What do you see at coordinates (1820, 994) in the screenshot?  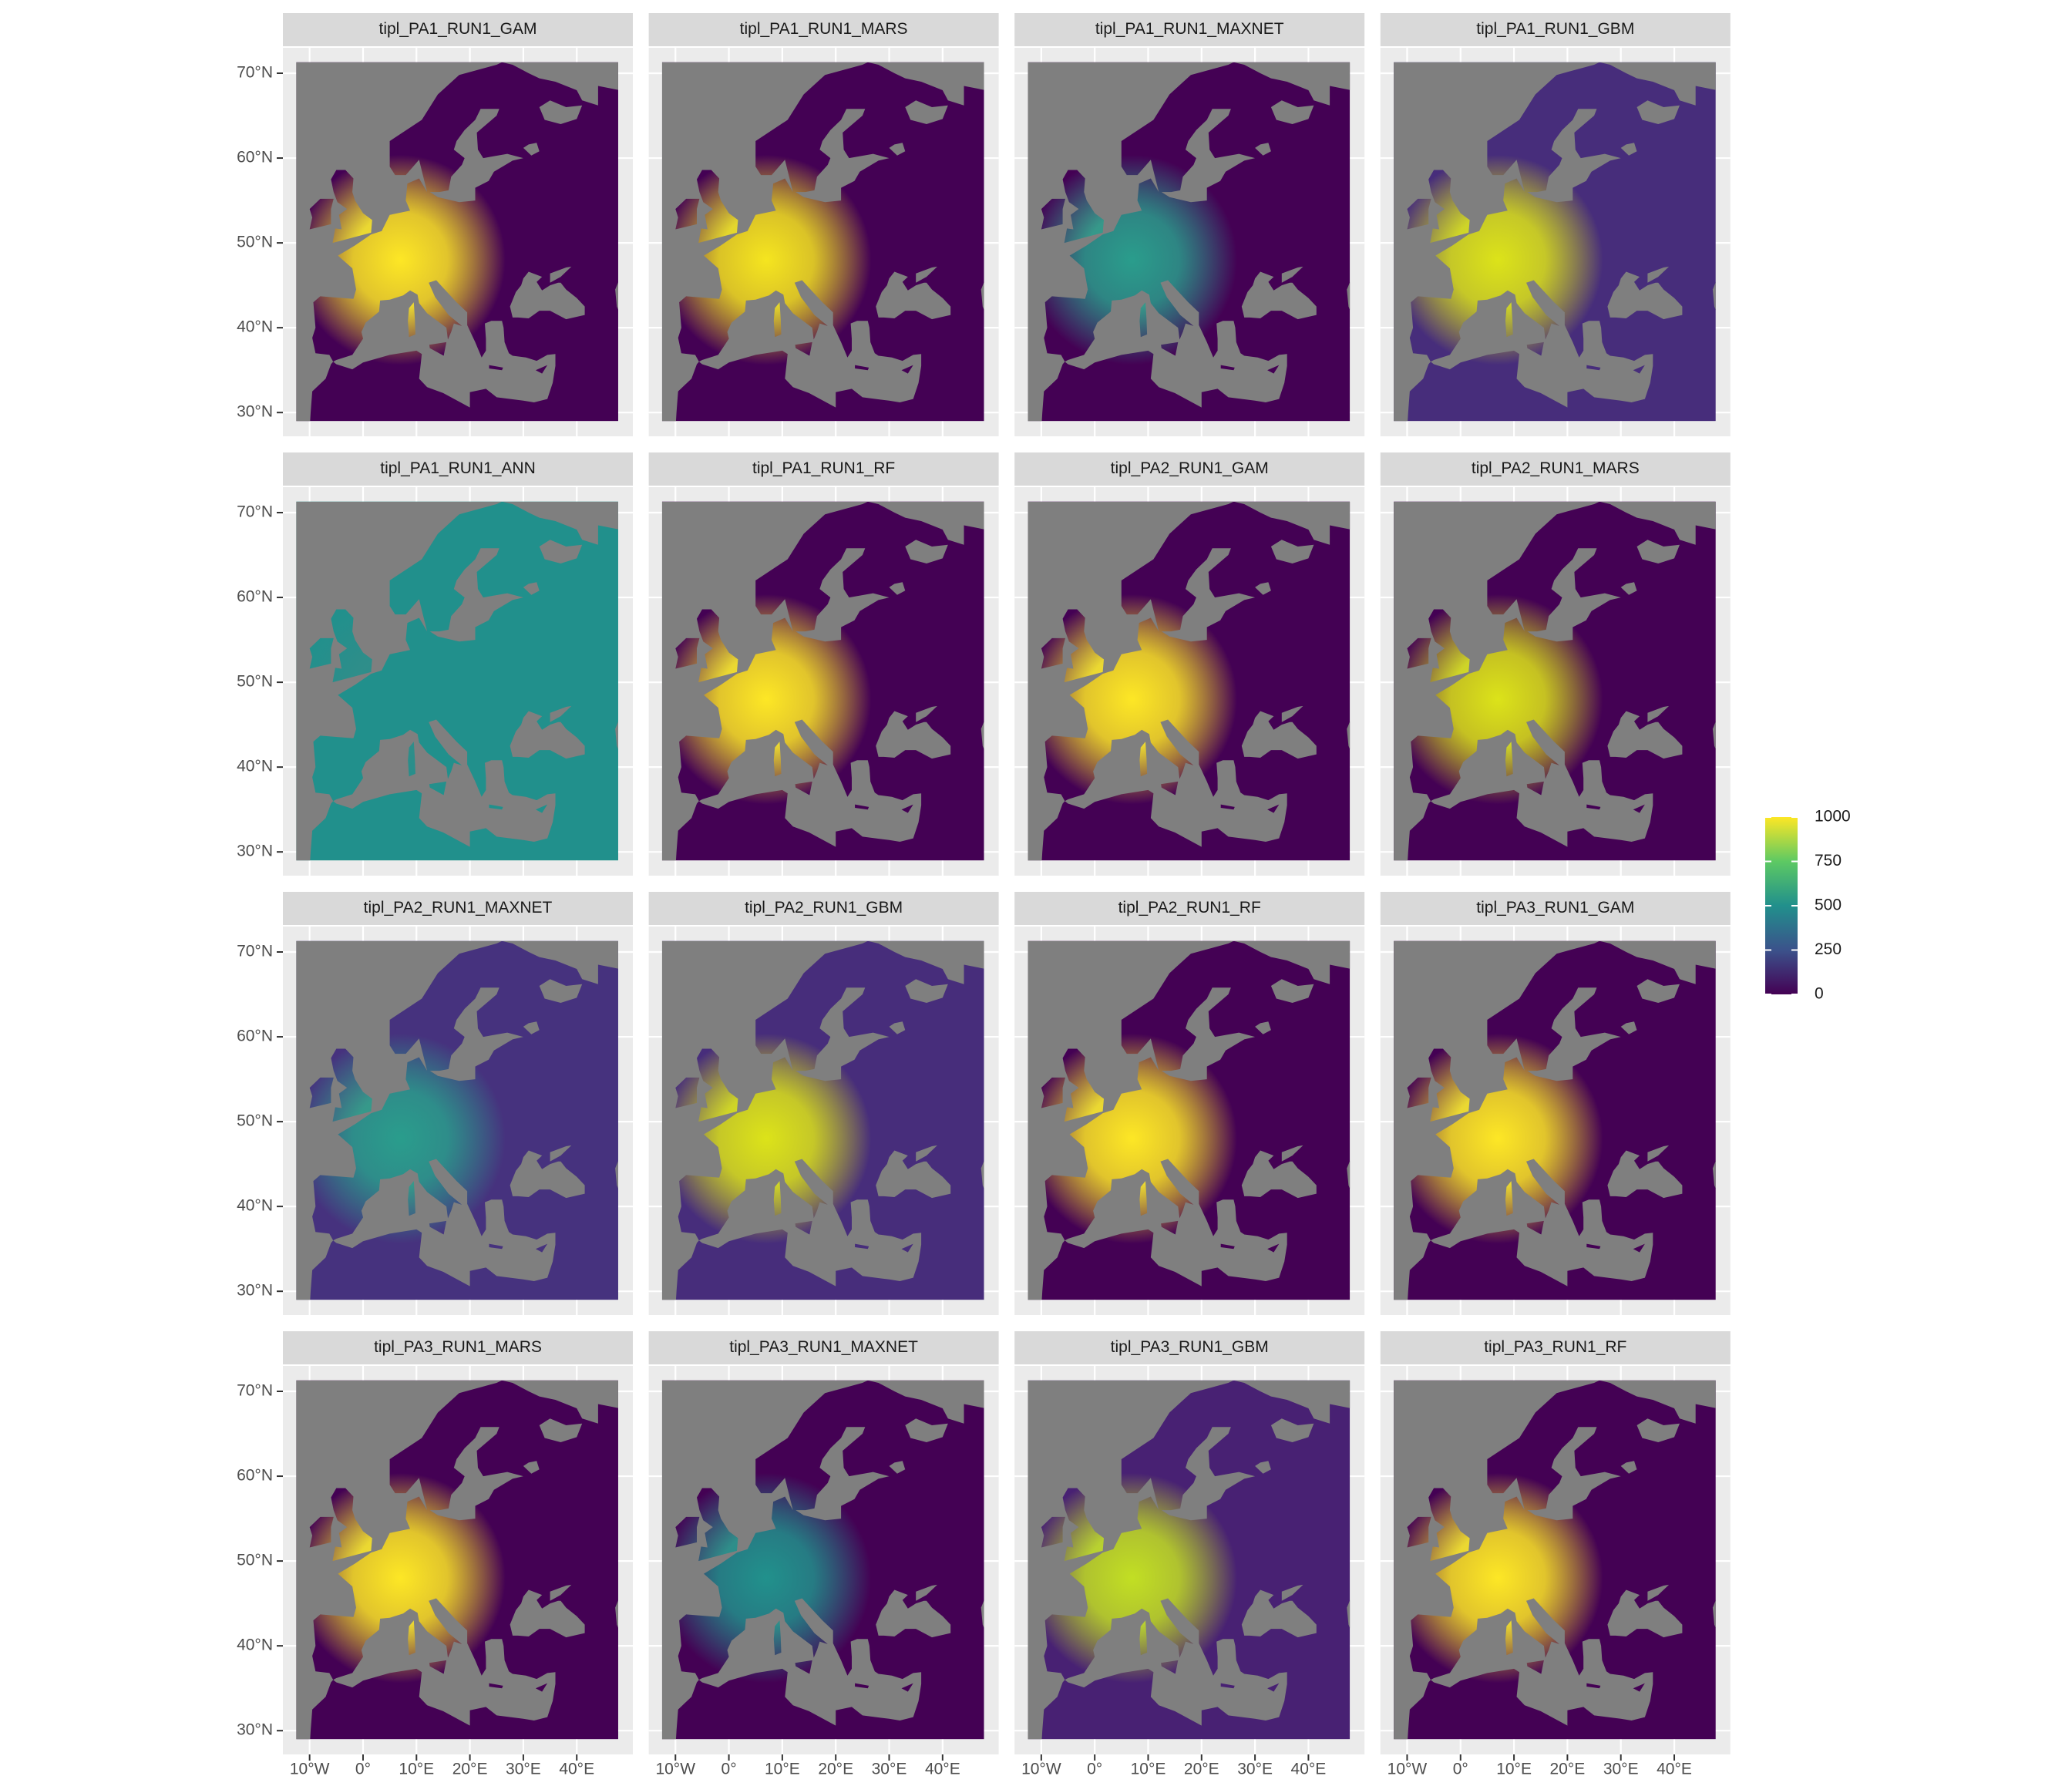 I see `legend-label: 0` at bounding box center [1820, 994].